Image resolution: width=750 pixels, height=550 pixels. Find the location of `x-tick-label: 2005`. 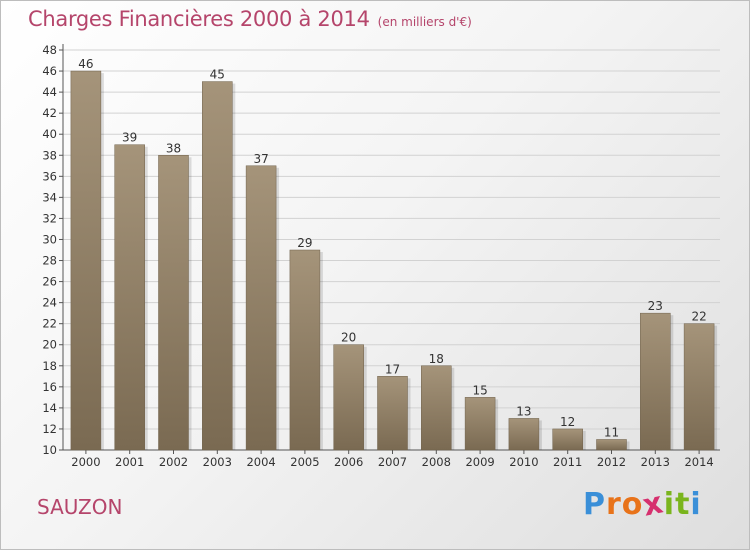

x-tick-label: 2005 is located at coordinates (304, 462).